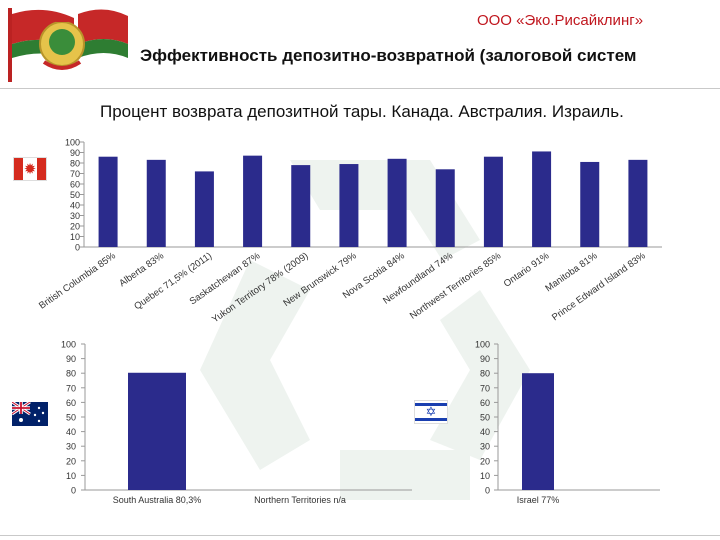 This screenshot has height=540, width=720. Describe the element at coordinates (173, 281) in the screenshot. I see `x-tick-label: Quebec 71,5% (2011)` at that location.